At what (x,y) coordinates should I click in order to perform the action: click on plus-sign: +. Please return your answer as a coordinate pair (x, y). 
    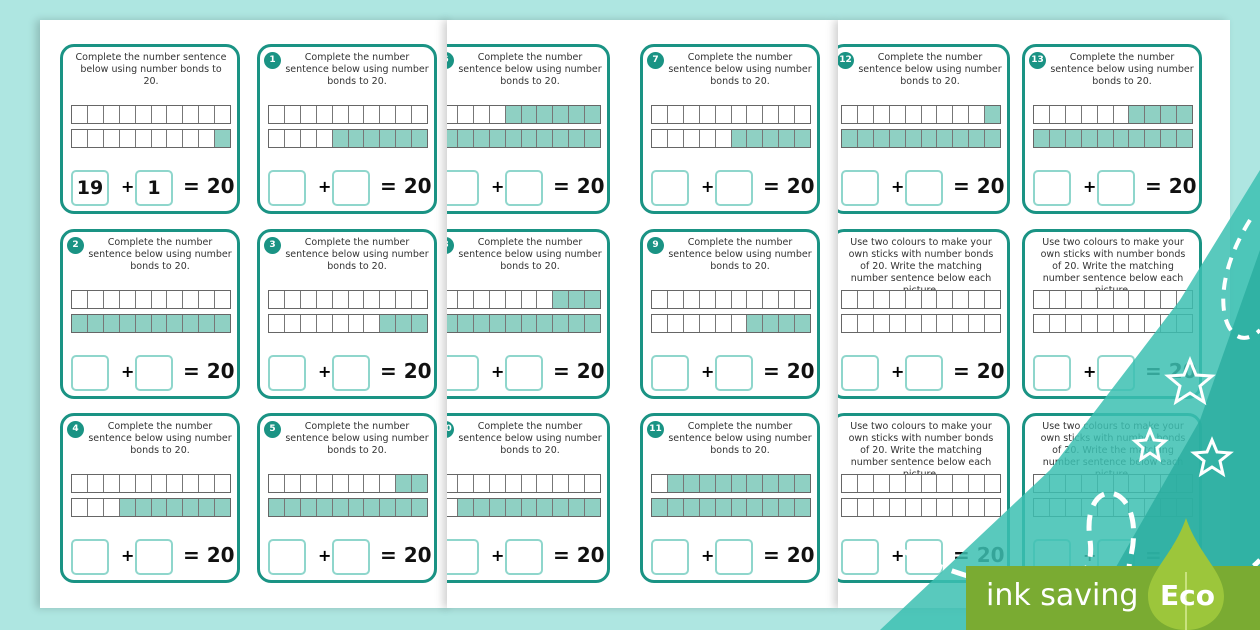
    Looking at the image, I should click on (708, 186).